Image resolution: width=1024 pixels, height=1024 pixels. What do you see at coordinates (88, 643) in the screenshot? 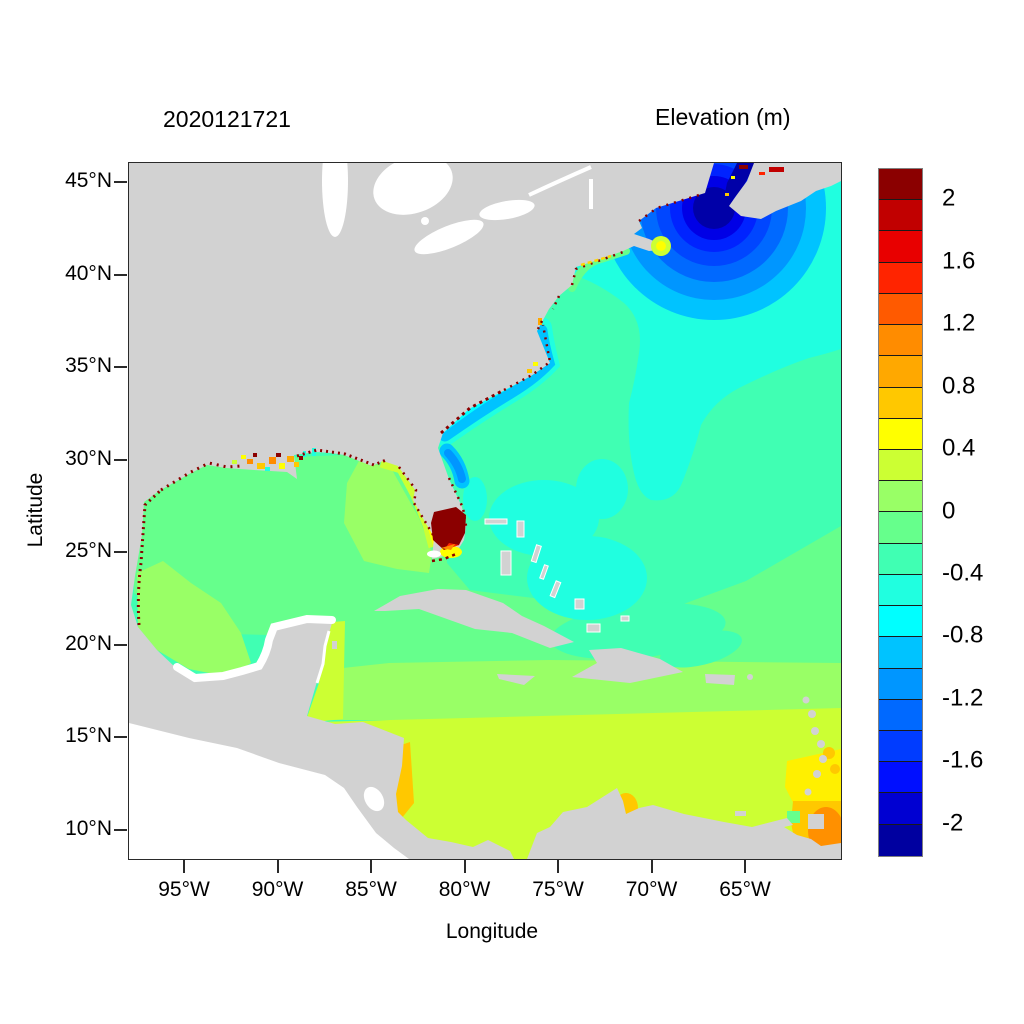
I see `y-tick-label: 20°N` at bounding box center [88, 643].